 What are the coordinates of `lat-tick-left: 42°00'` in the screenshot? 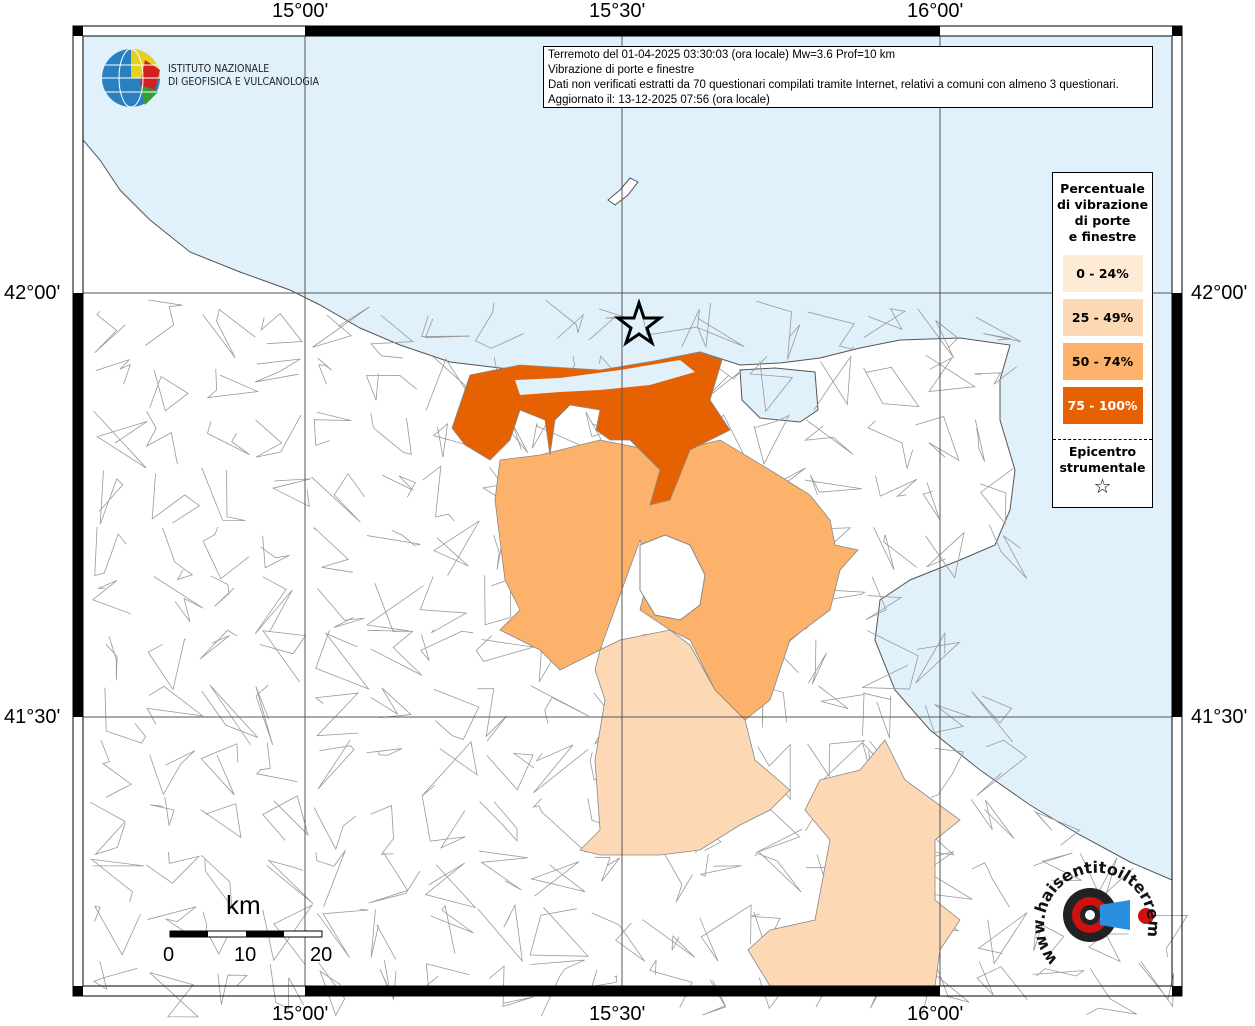 It's located at (32, 293).